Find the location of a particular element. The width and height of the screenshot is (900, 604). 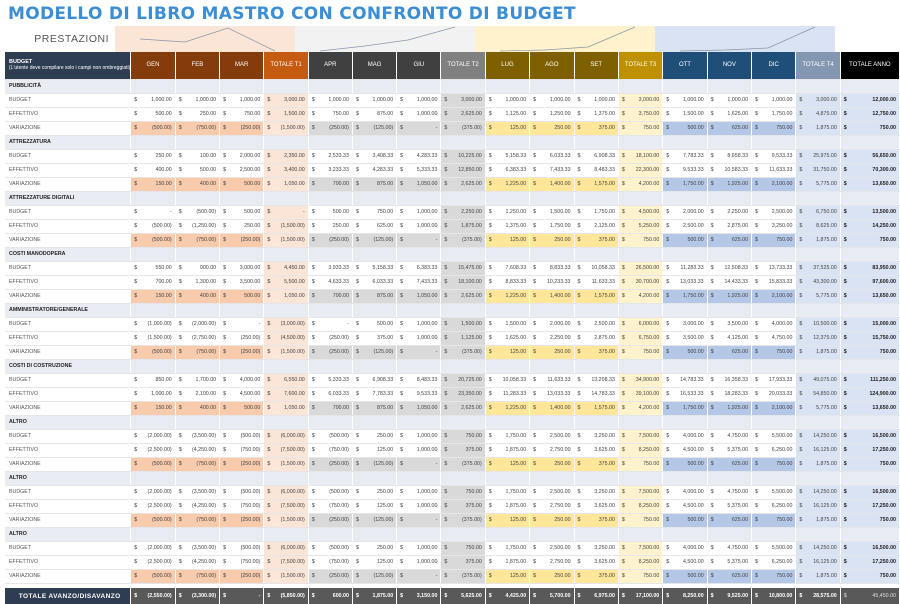

value-cell-lug: $1,500.00 is located at coordinates (508, 324).